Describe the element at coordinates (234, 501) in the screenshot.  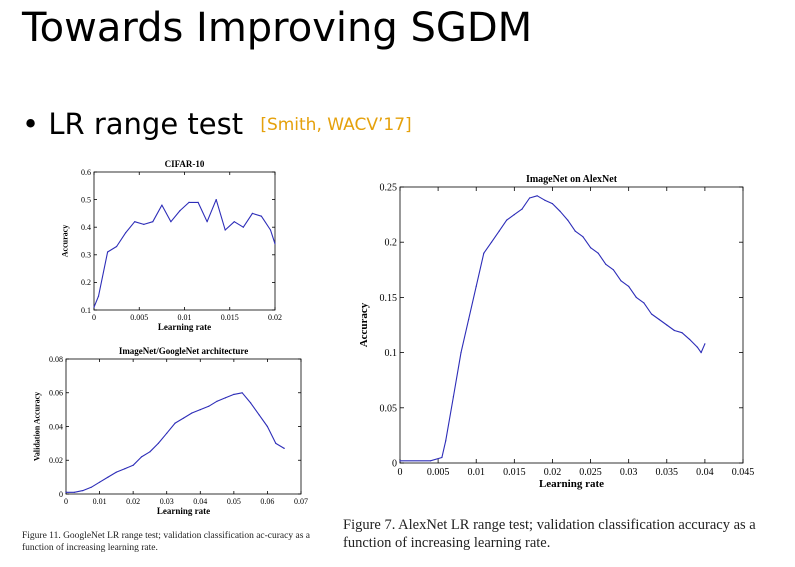
I see `x-tick-label: 0.05` at that location.